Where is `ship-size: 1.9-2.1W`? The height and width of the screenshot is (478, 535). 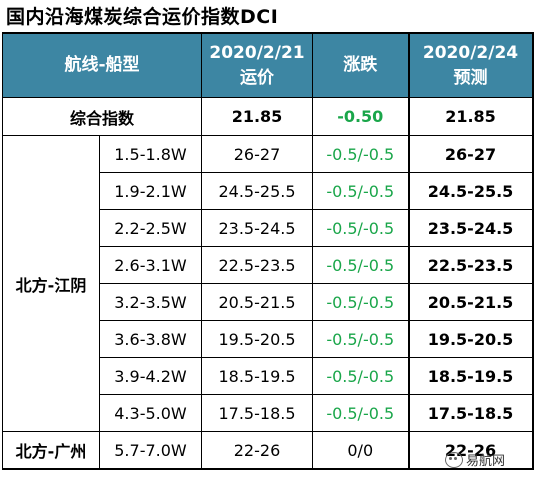
ship-size: 1.9-2.1W is located at coordinates (150, 191).